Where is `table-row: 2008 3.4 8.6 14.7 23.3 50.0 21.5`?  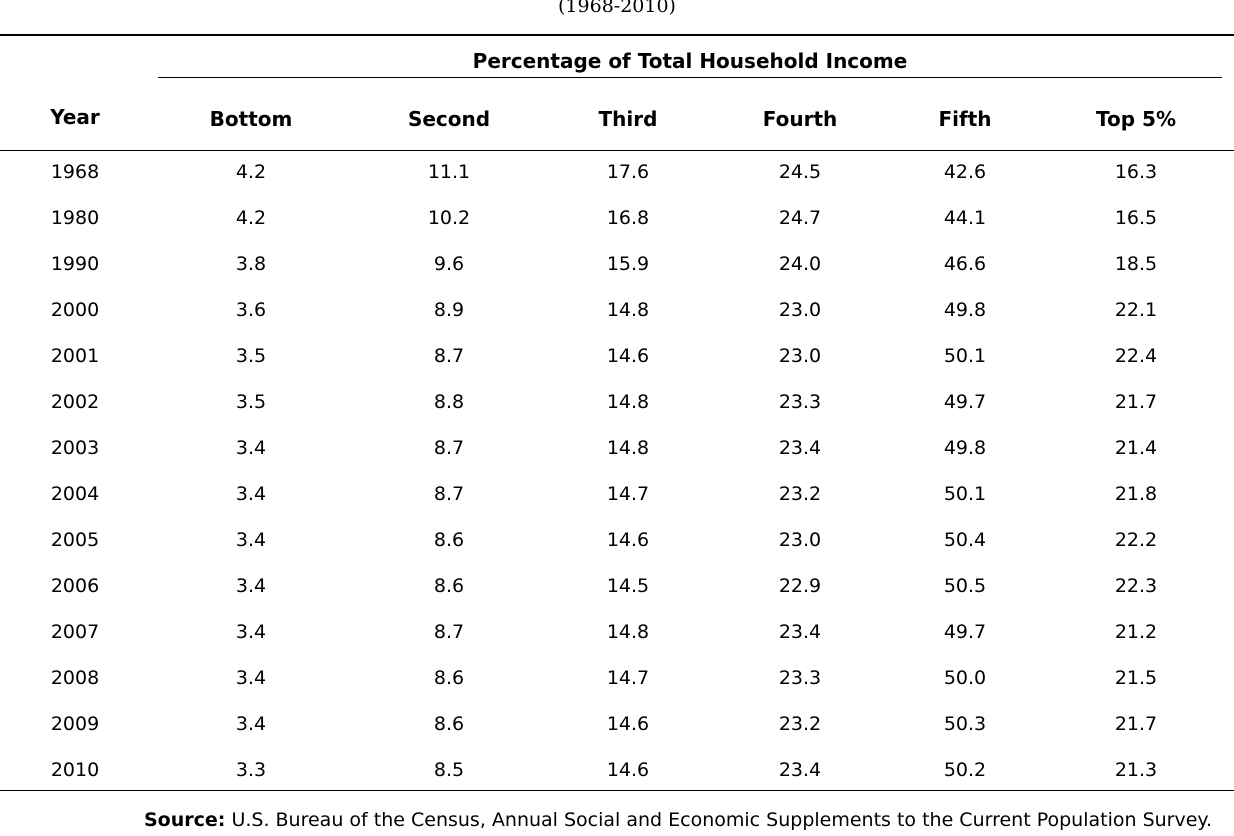 table-row: 2008 3.4 8.6 14.7 23.3 50.0 21.5 is located at coordinates (617, 678).